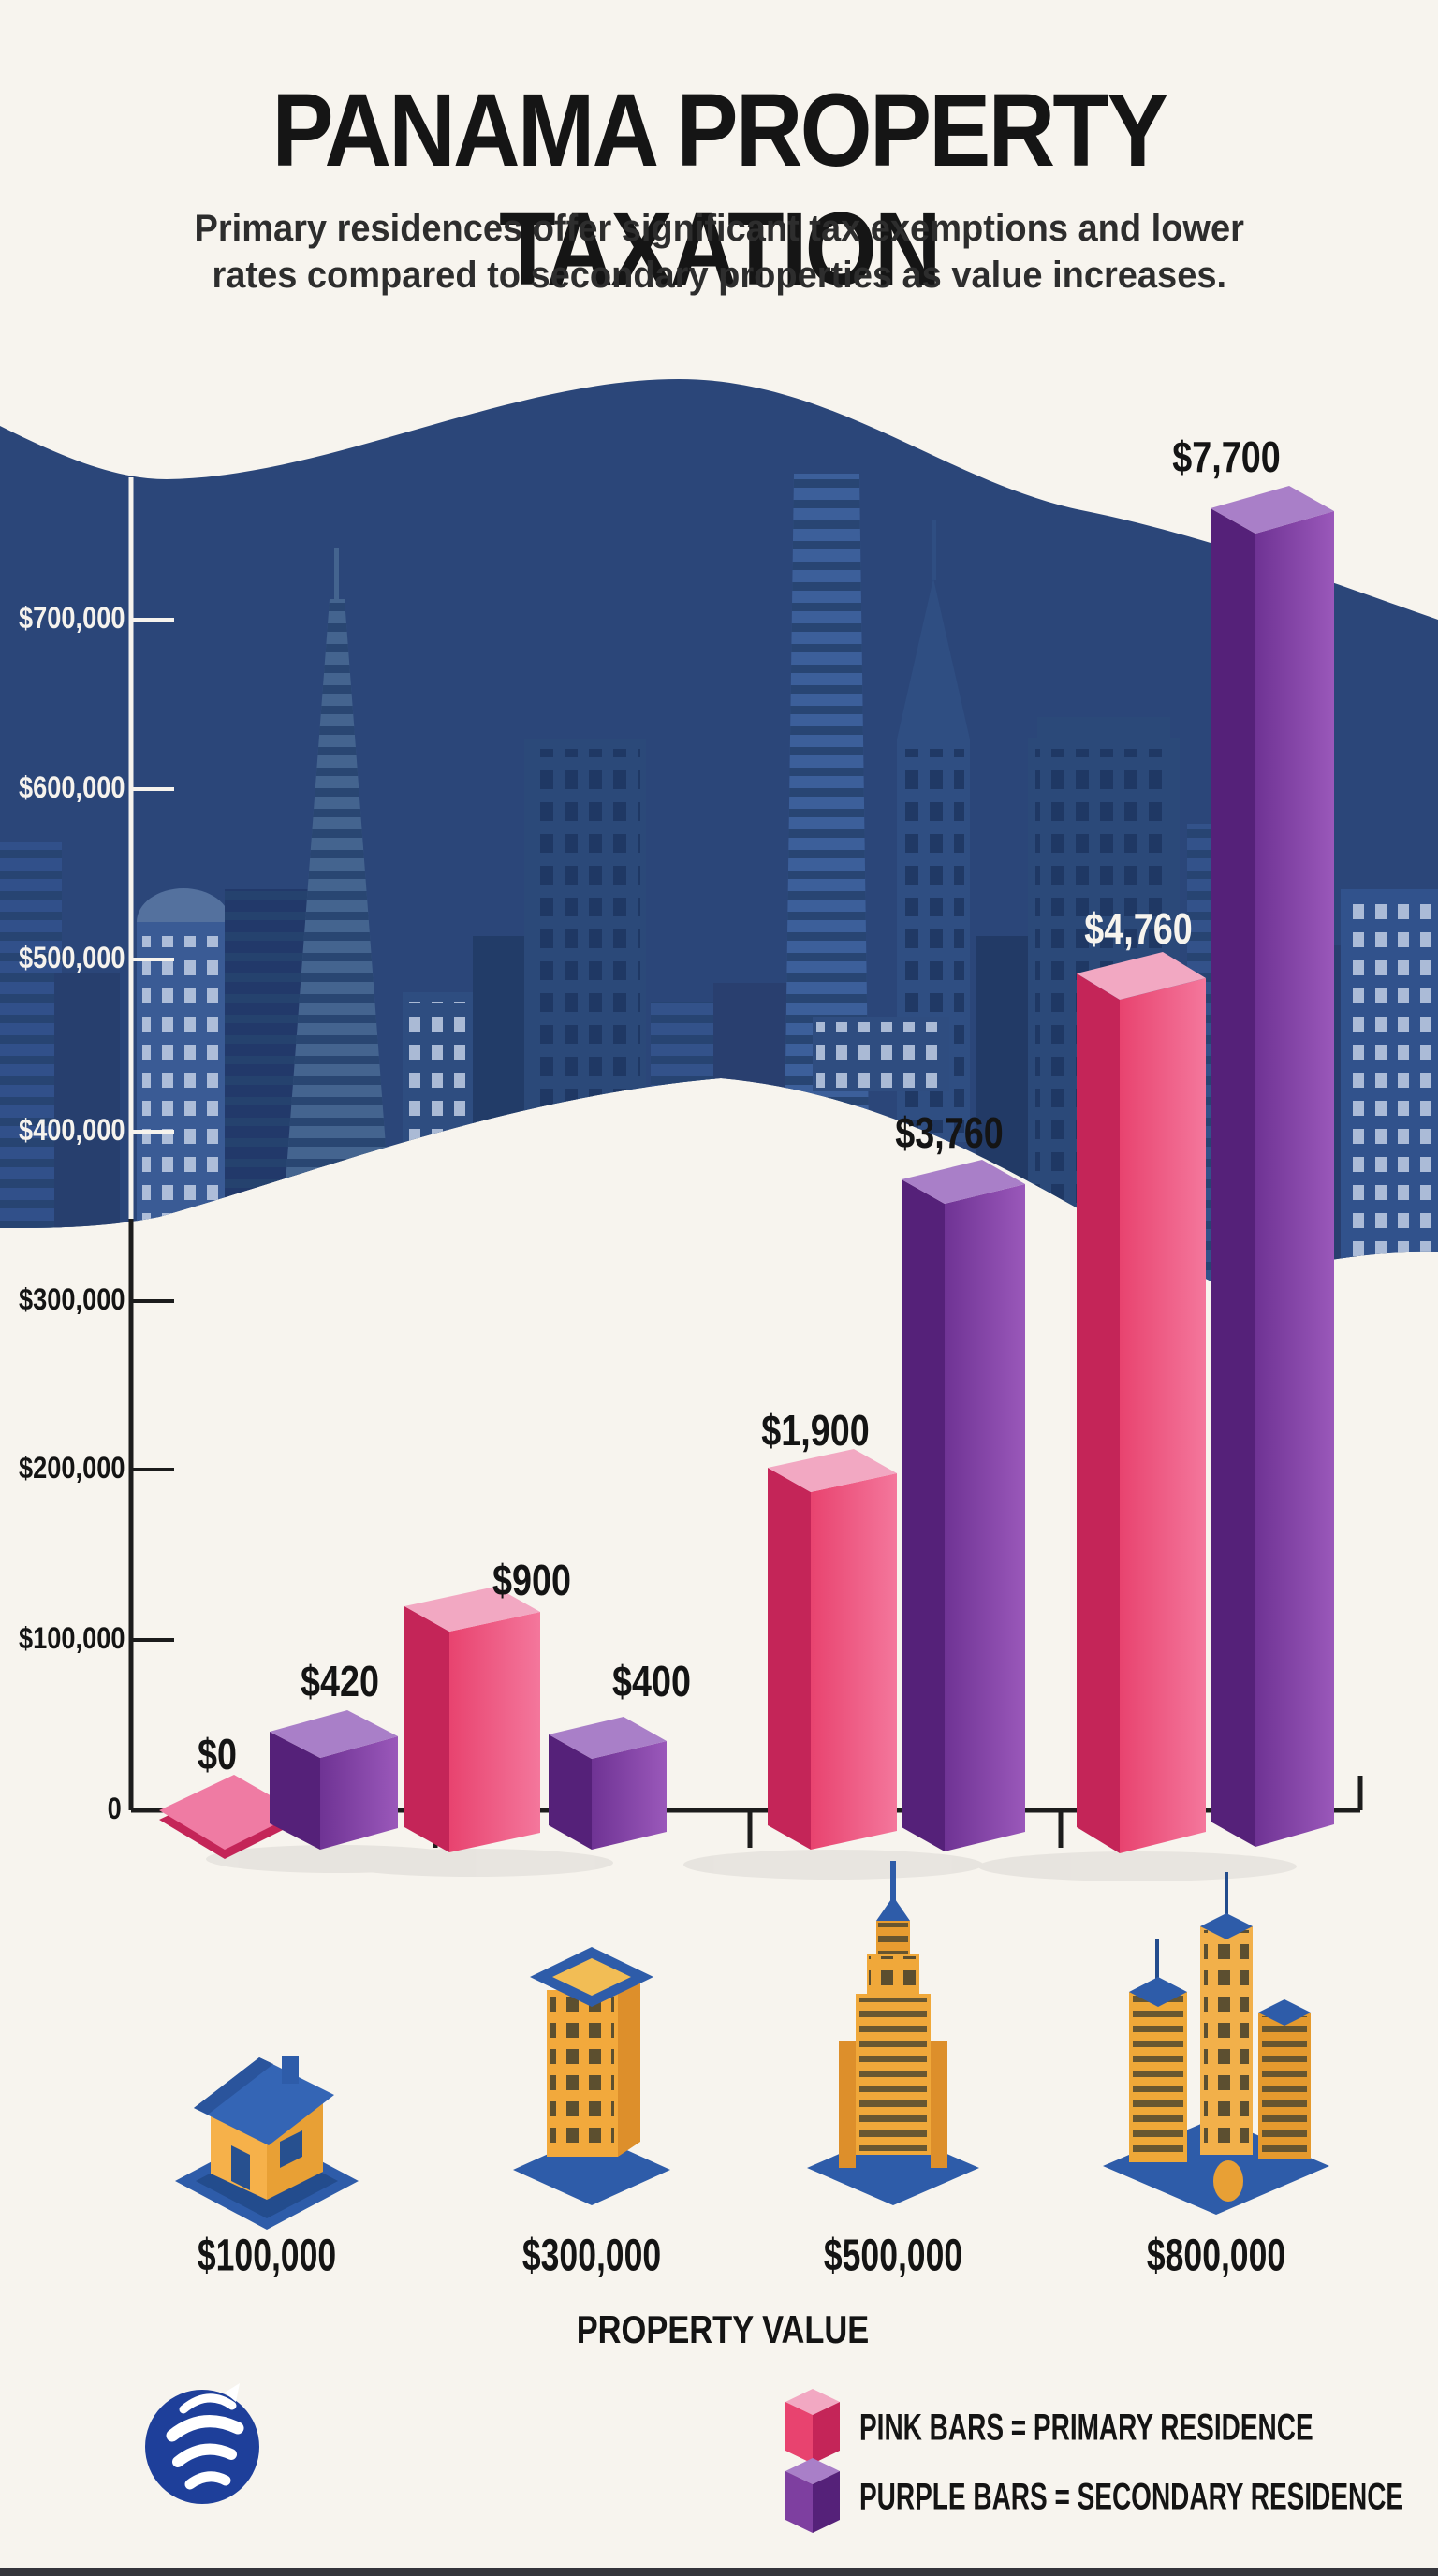 The height and width of the screenshot is (2576, 1438). I want to click on bottom-edge-strip, so click(719, 2572).